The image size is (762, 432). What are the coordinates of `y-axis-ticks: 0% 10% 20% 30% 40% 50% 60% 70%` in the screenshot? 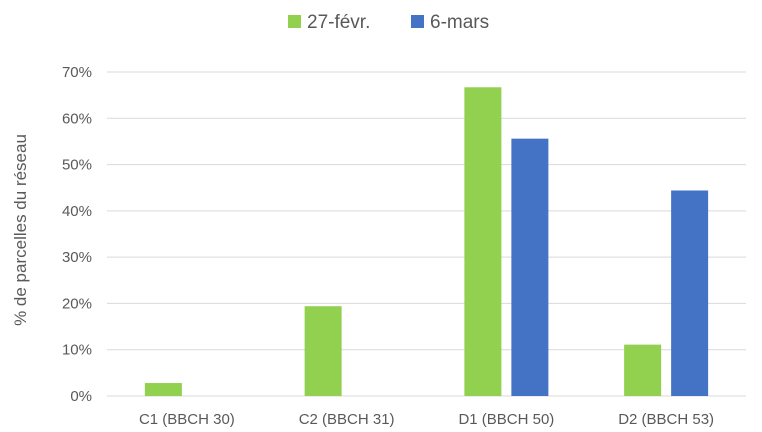 It's located at (77, 234).